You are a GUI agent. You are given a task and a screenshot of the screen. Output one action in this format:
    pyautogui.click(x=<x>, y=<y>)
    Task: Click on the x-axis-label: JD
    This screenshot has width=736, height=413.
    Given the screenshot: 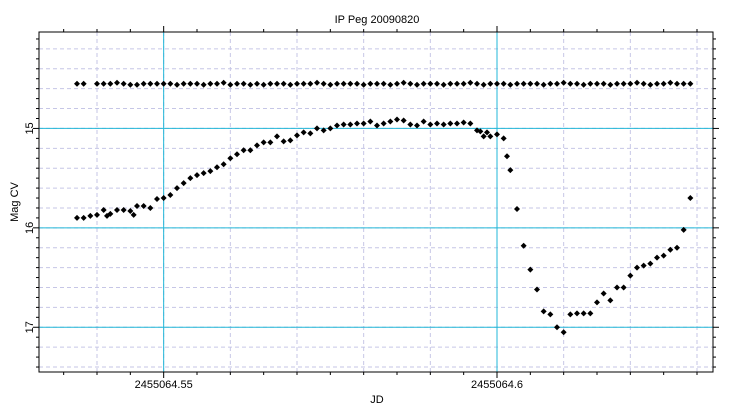 What is the action you would take?
    pyautogui.click(x=377, y=400)
    